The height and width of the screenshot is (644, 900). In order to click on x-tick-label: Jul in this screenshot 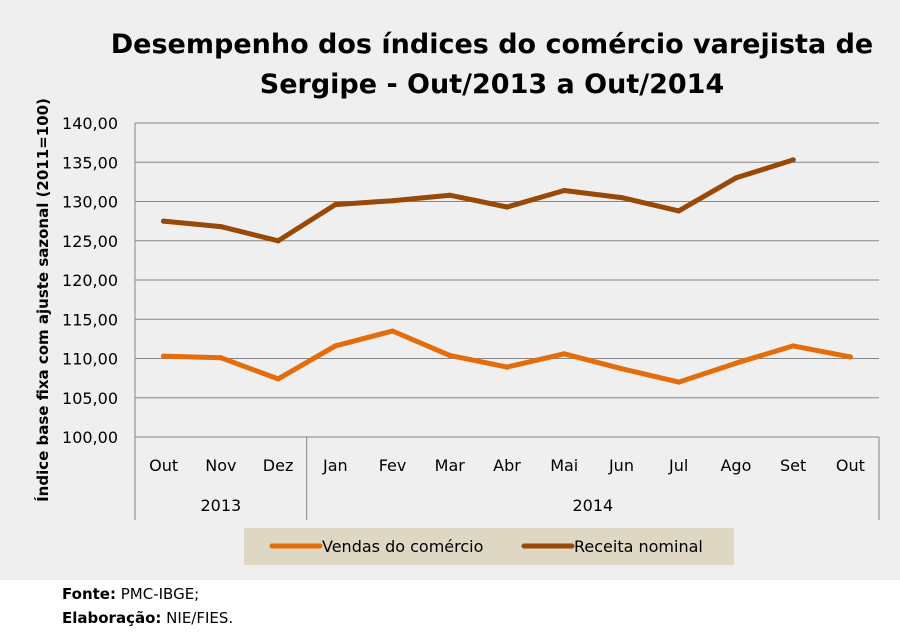, I will do `click(678, 465)`.